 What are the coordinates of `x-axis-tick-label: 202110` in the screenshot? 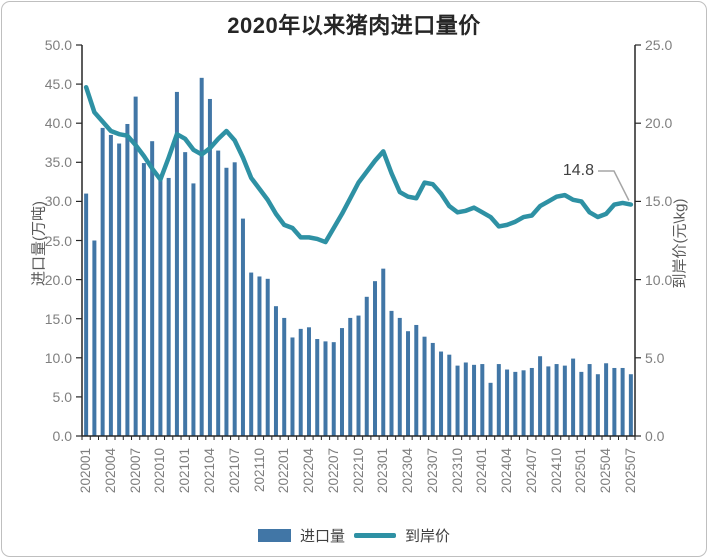 It's located at (259, 470).